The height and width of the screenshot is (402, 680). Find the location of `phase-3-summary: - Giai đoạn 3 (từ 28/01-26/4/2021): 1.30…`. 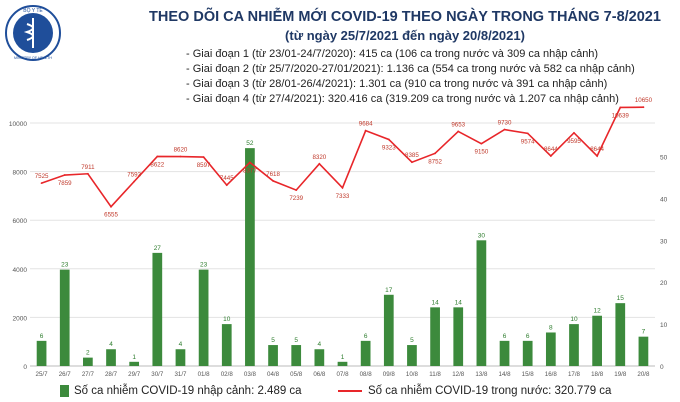

phase-3-summary: - Giai đoạn 3 (từ 28/01-26/4/2021): 1.30… is located at coordinates (397, 84).